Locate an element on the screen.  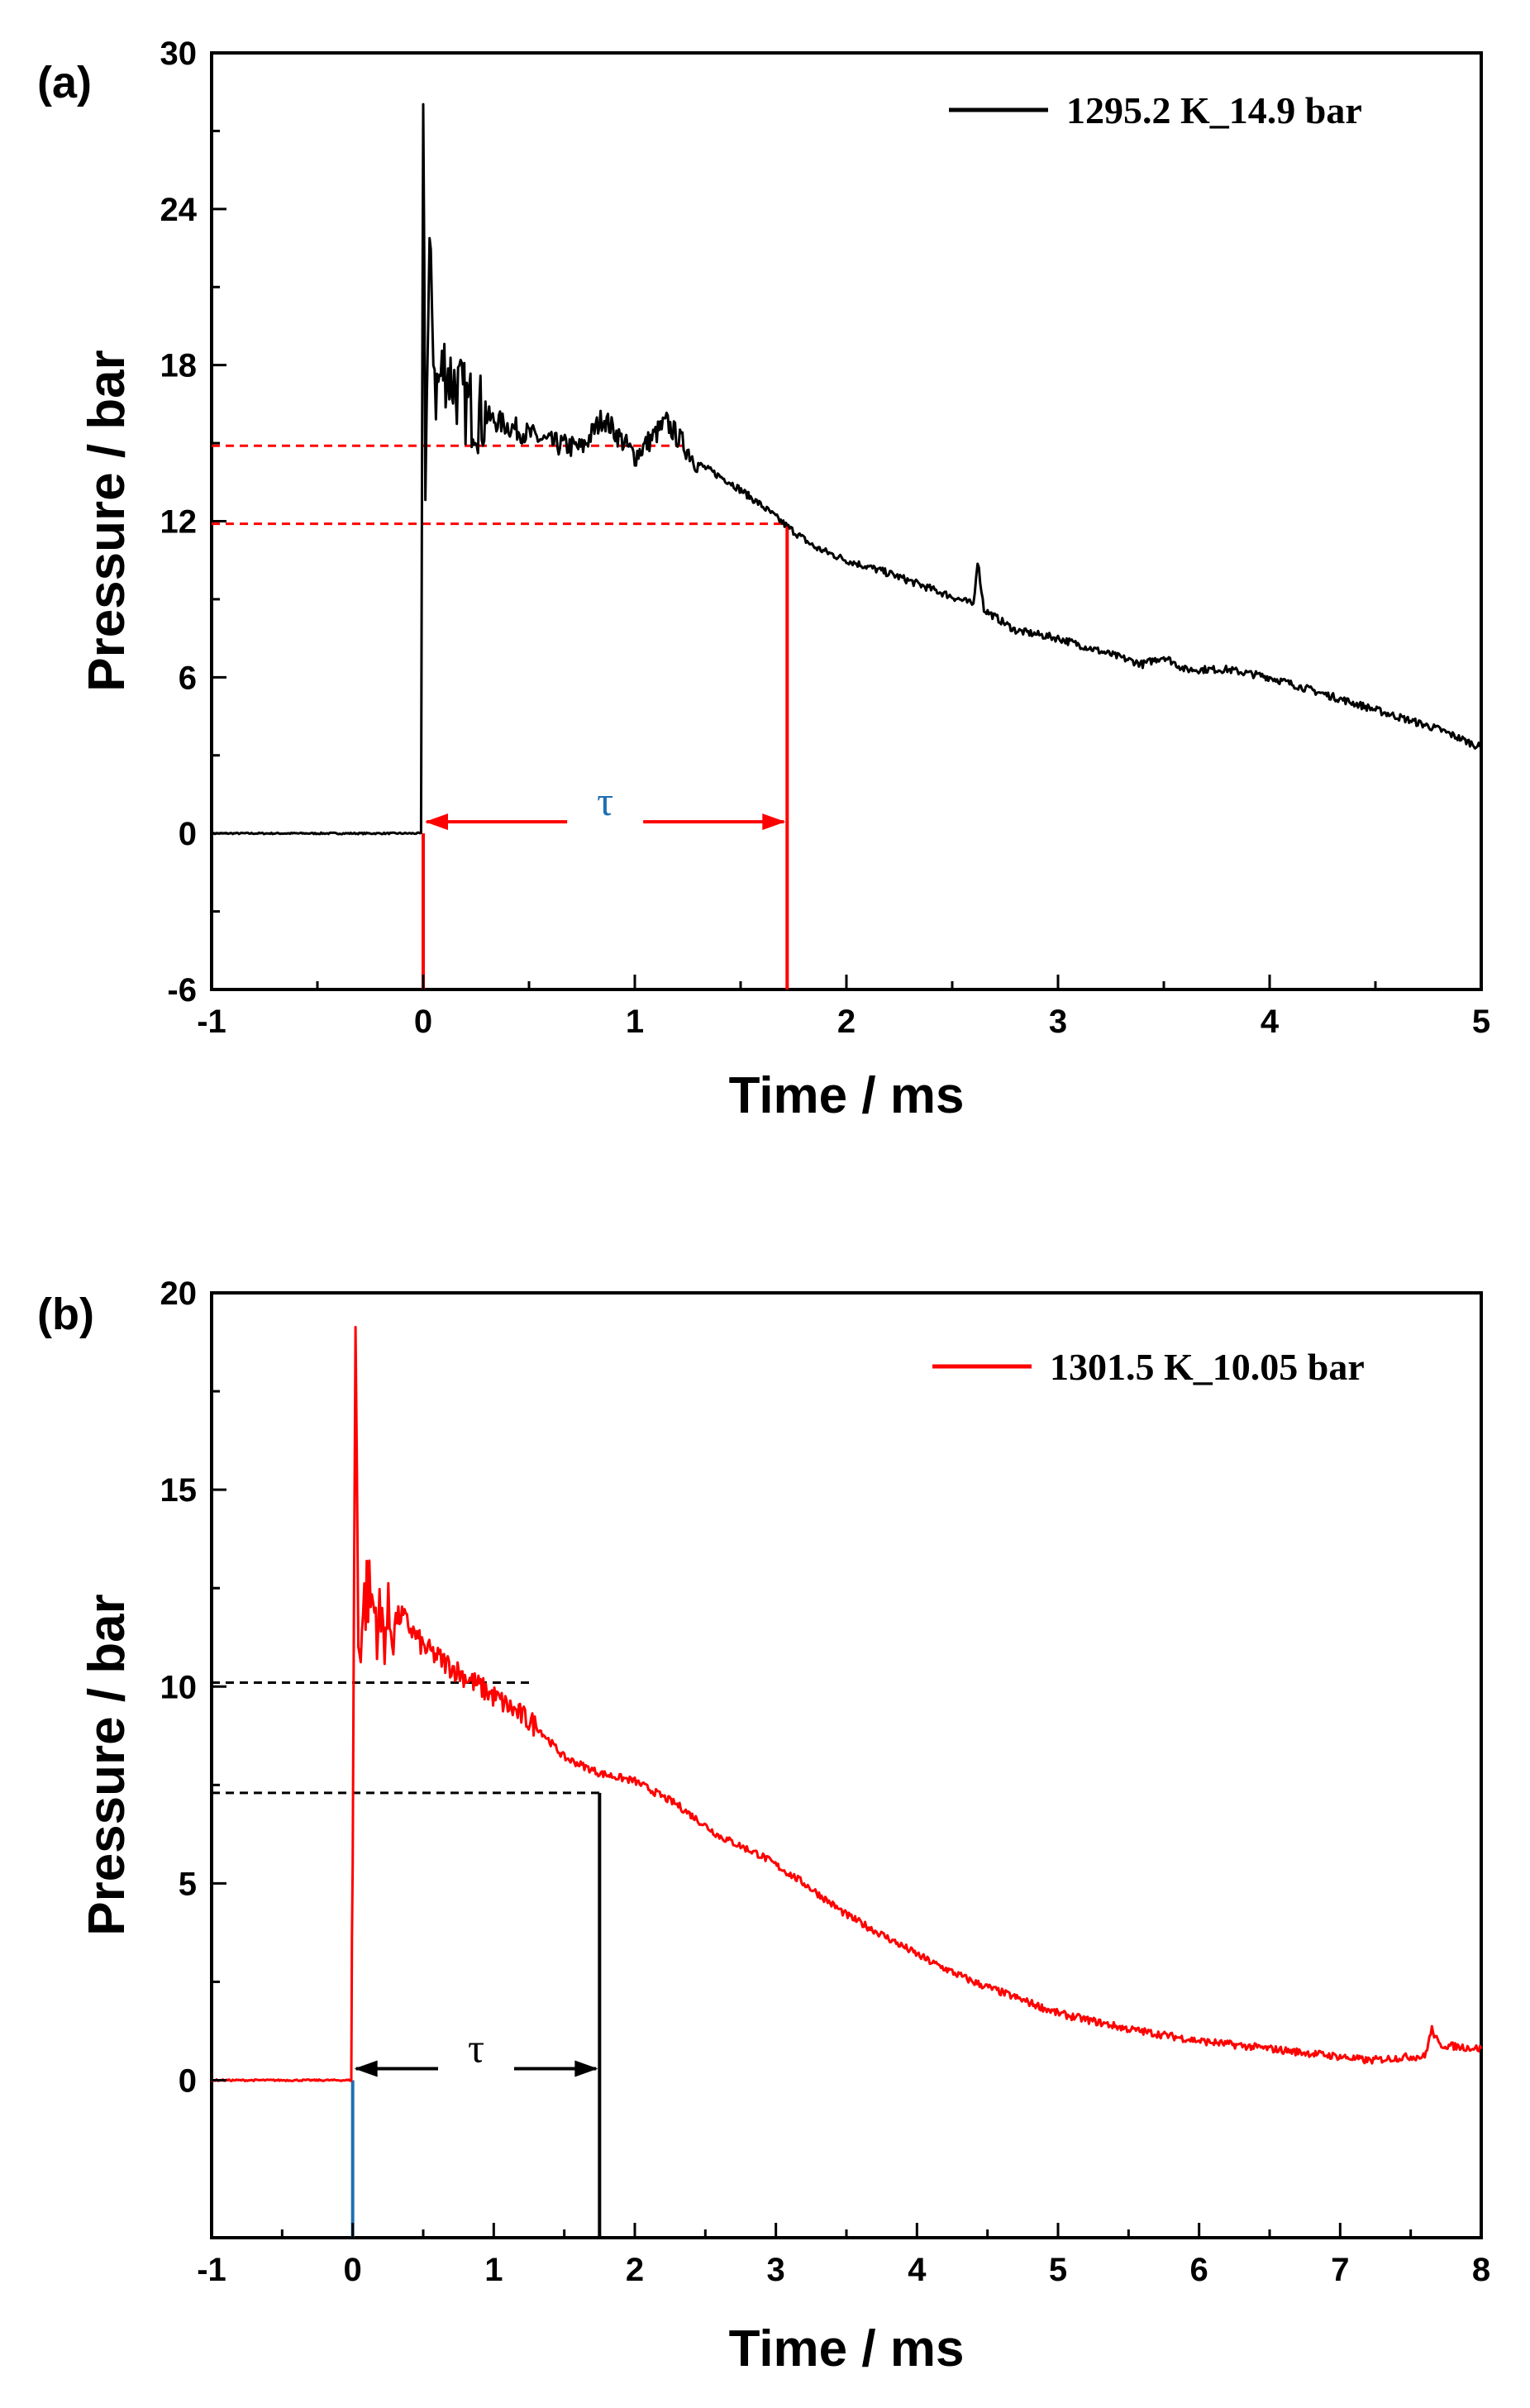
panel-a-label: (a) is located at coordinates (64, 82).